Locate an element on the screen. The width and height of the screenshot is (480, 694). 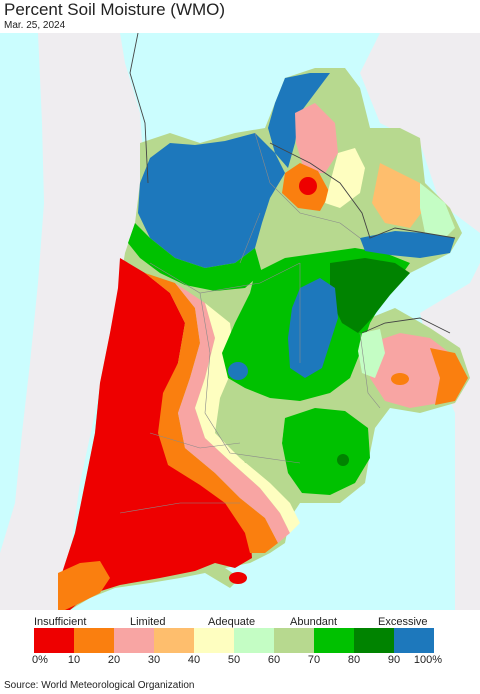
zone-10-20-uruguay-spot is located at coordinates (400, 379).